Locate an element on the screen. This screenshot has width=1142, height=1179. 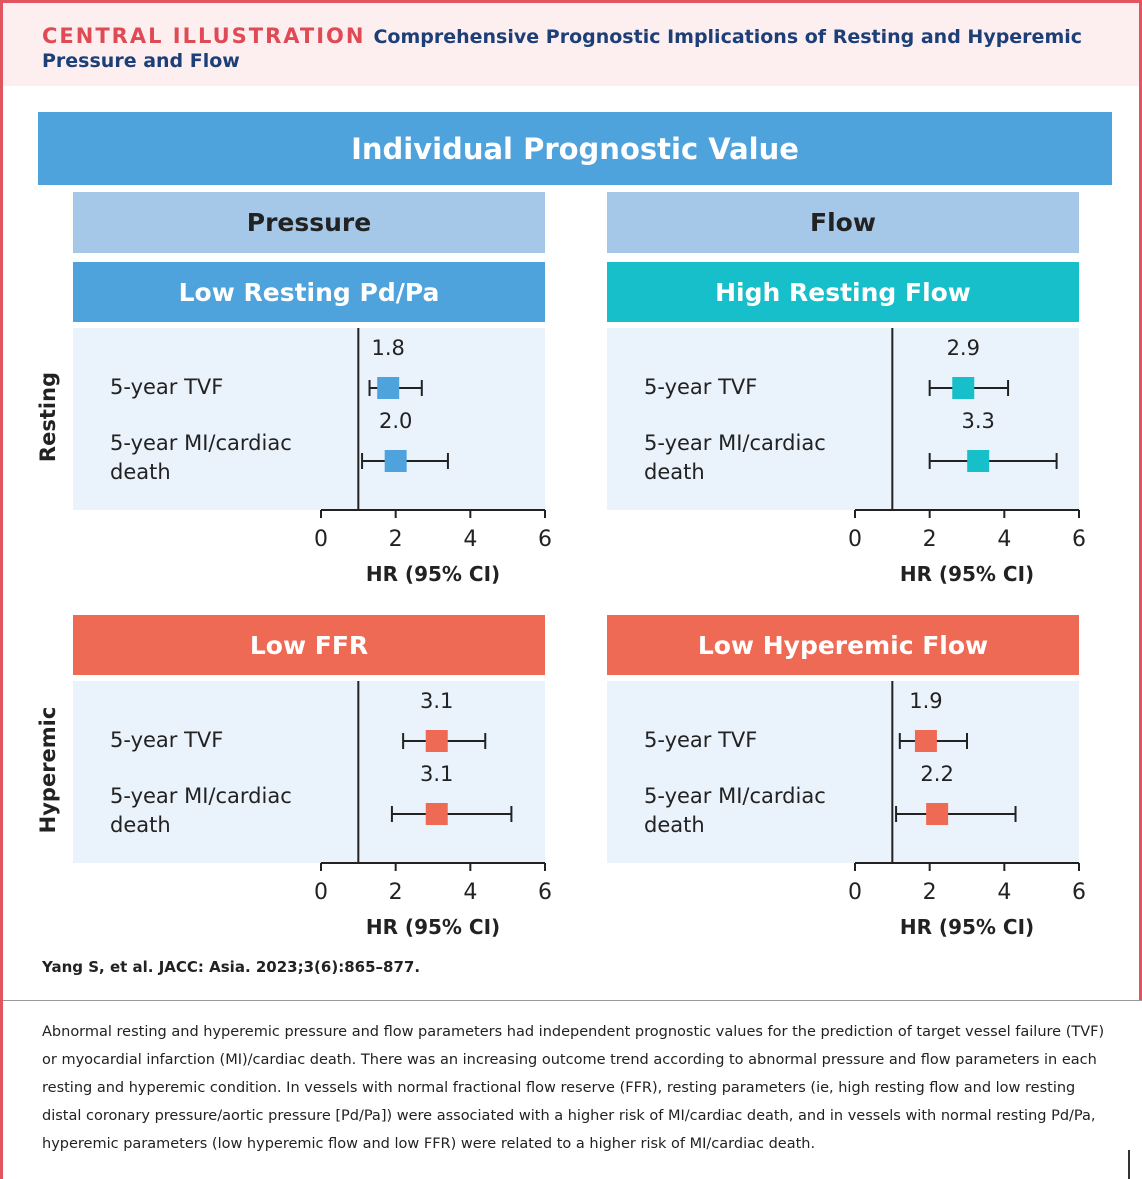
value-label: 1.9 is located at coordinates (925, 701).